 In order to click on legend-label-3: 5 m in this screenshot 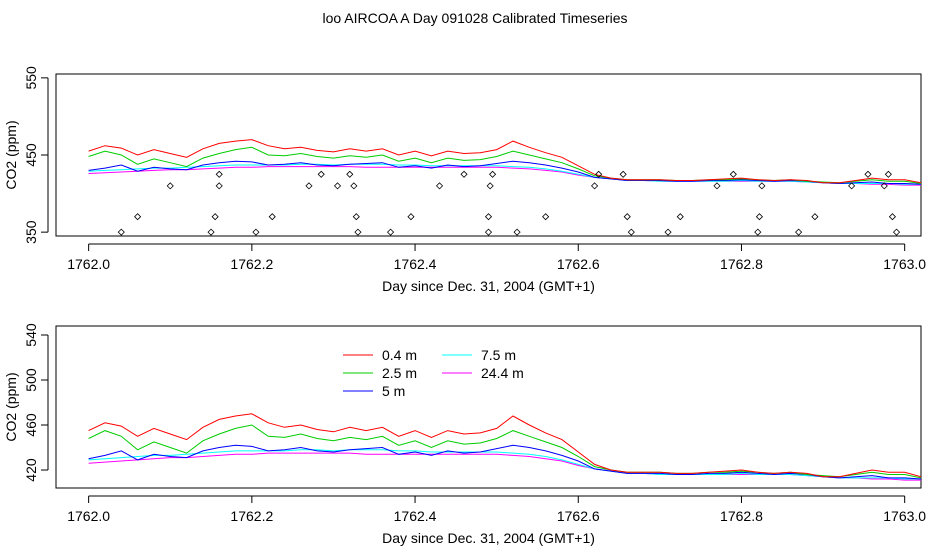, I will do `click(393, 391)`.